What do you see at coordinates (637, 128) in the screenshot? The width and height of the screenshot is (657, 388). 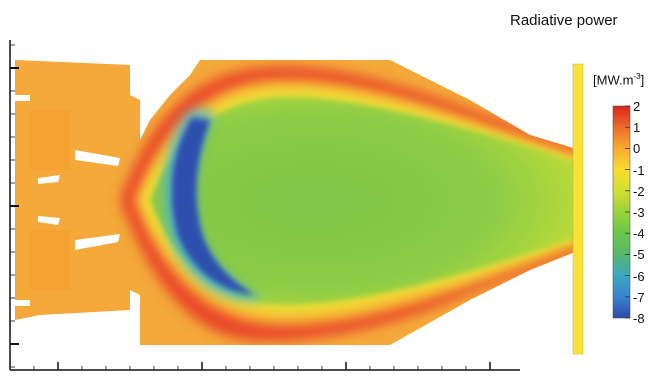 I see `colorbar-tick-label: 1` at bounding box center [637, 128].